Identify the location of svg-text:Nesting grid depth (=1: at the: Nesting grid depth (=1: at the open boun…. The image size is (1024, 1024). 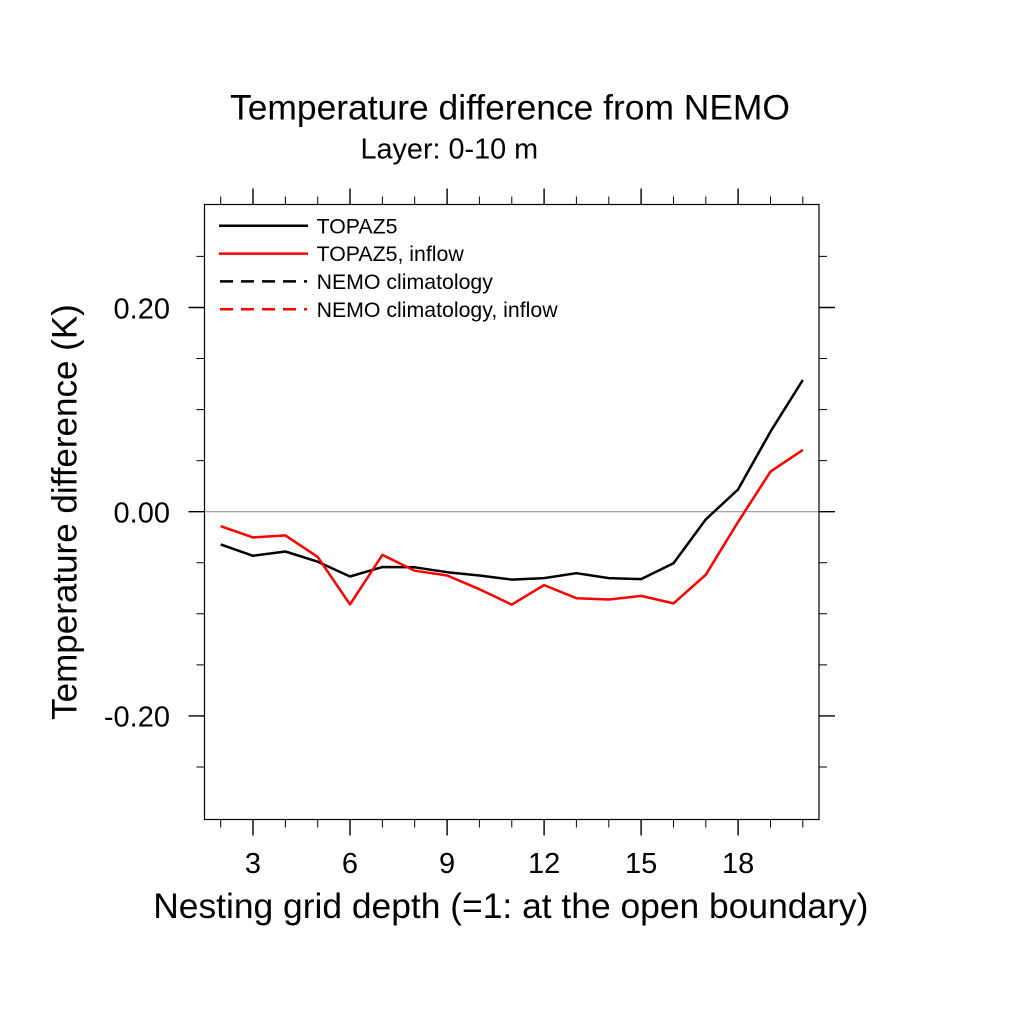
(510, 906).